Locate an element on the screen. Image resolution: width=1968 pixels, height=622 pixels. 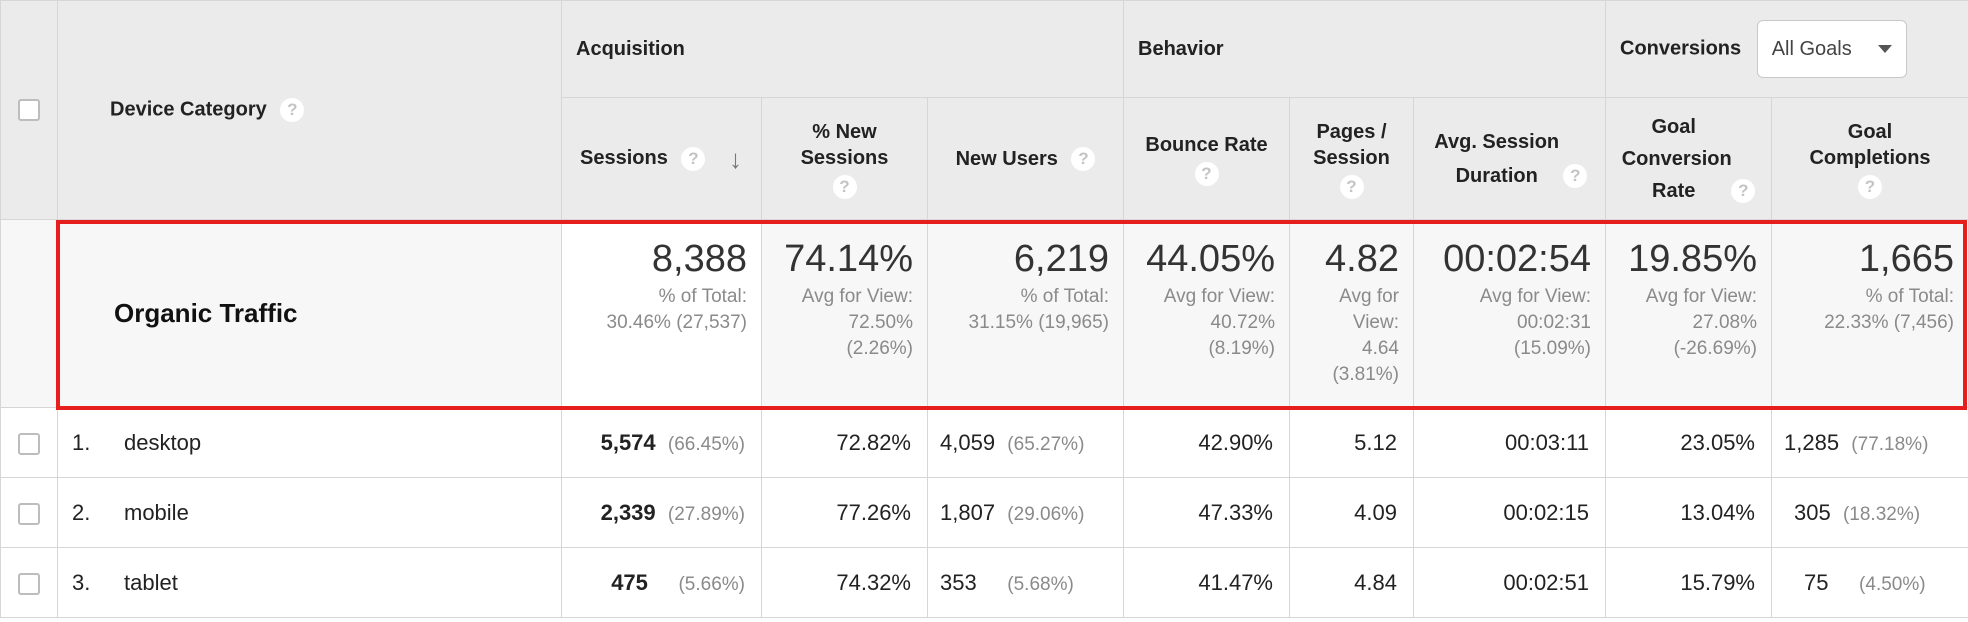
avg-session-duration-column-header: Avg. Session Duration ? is located at coordinates (1509, 158).